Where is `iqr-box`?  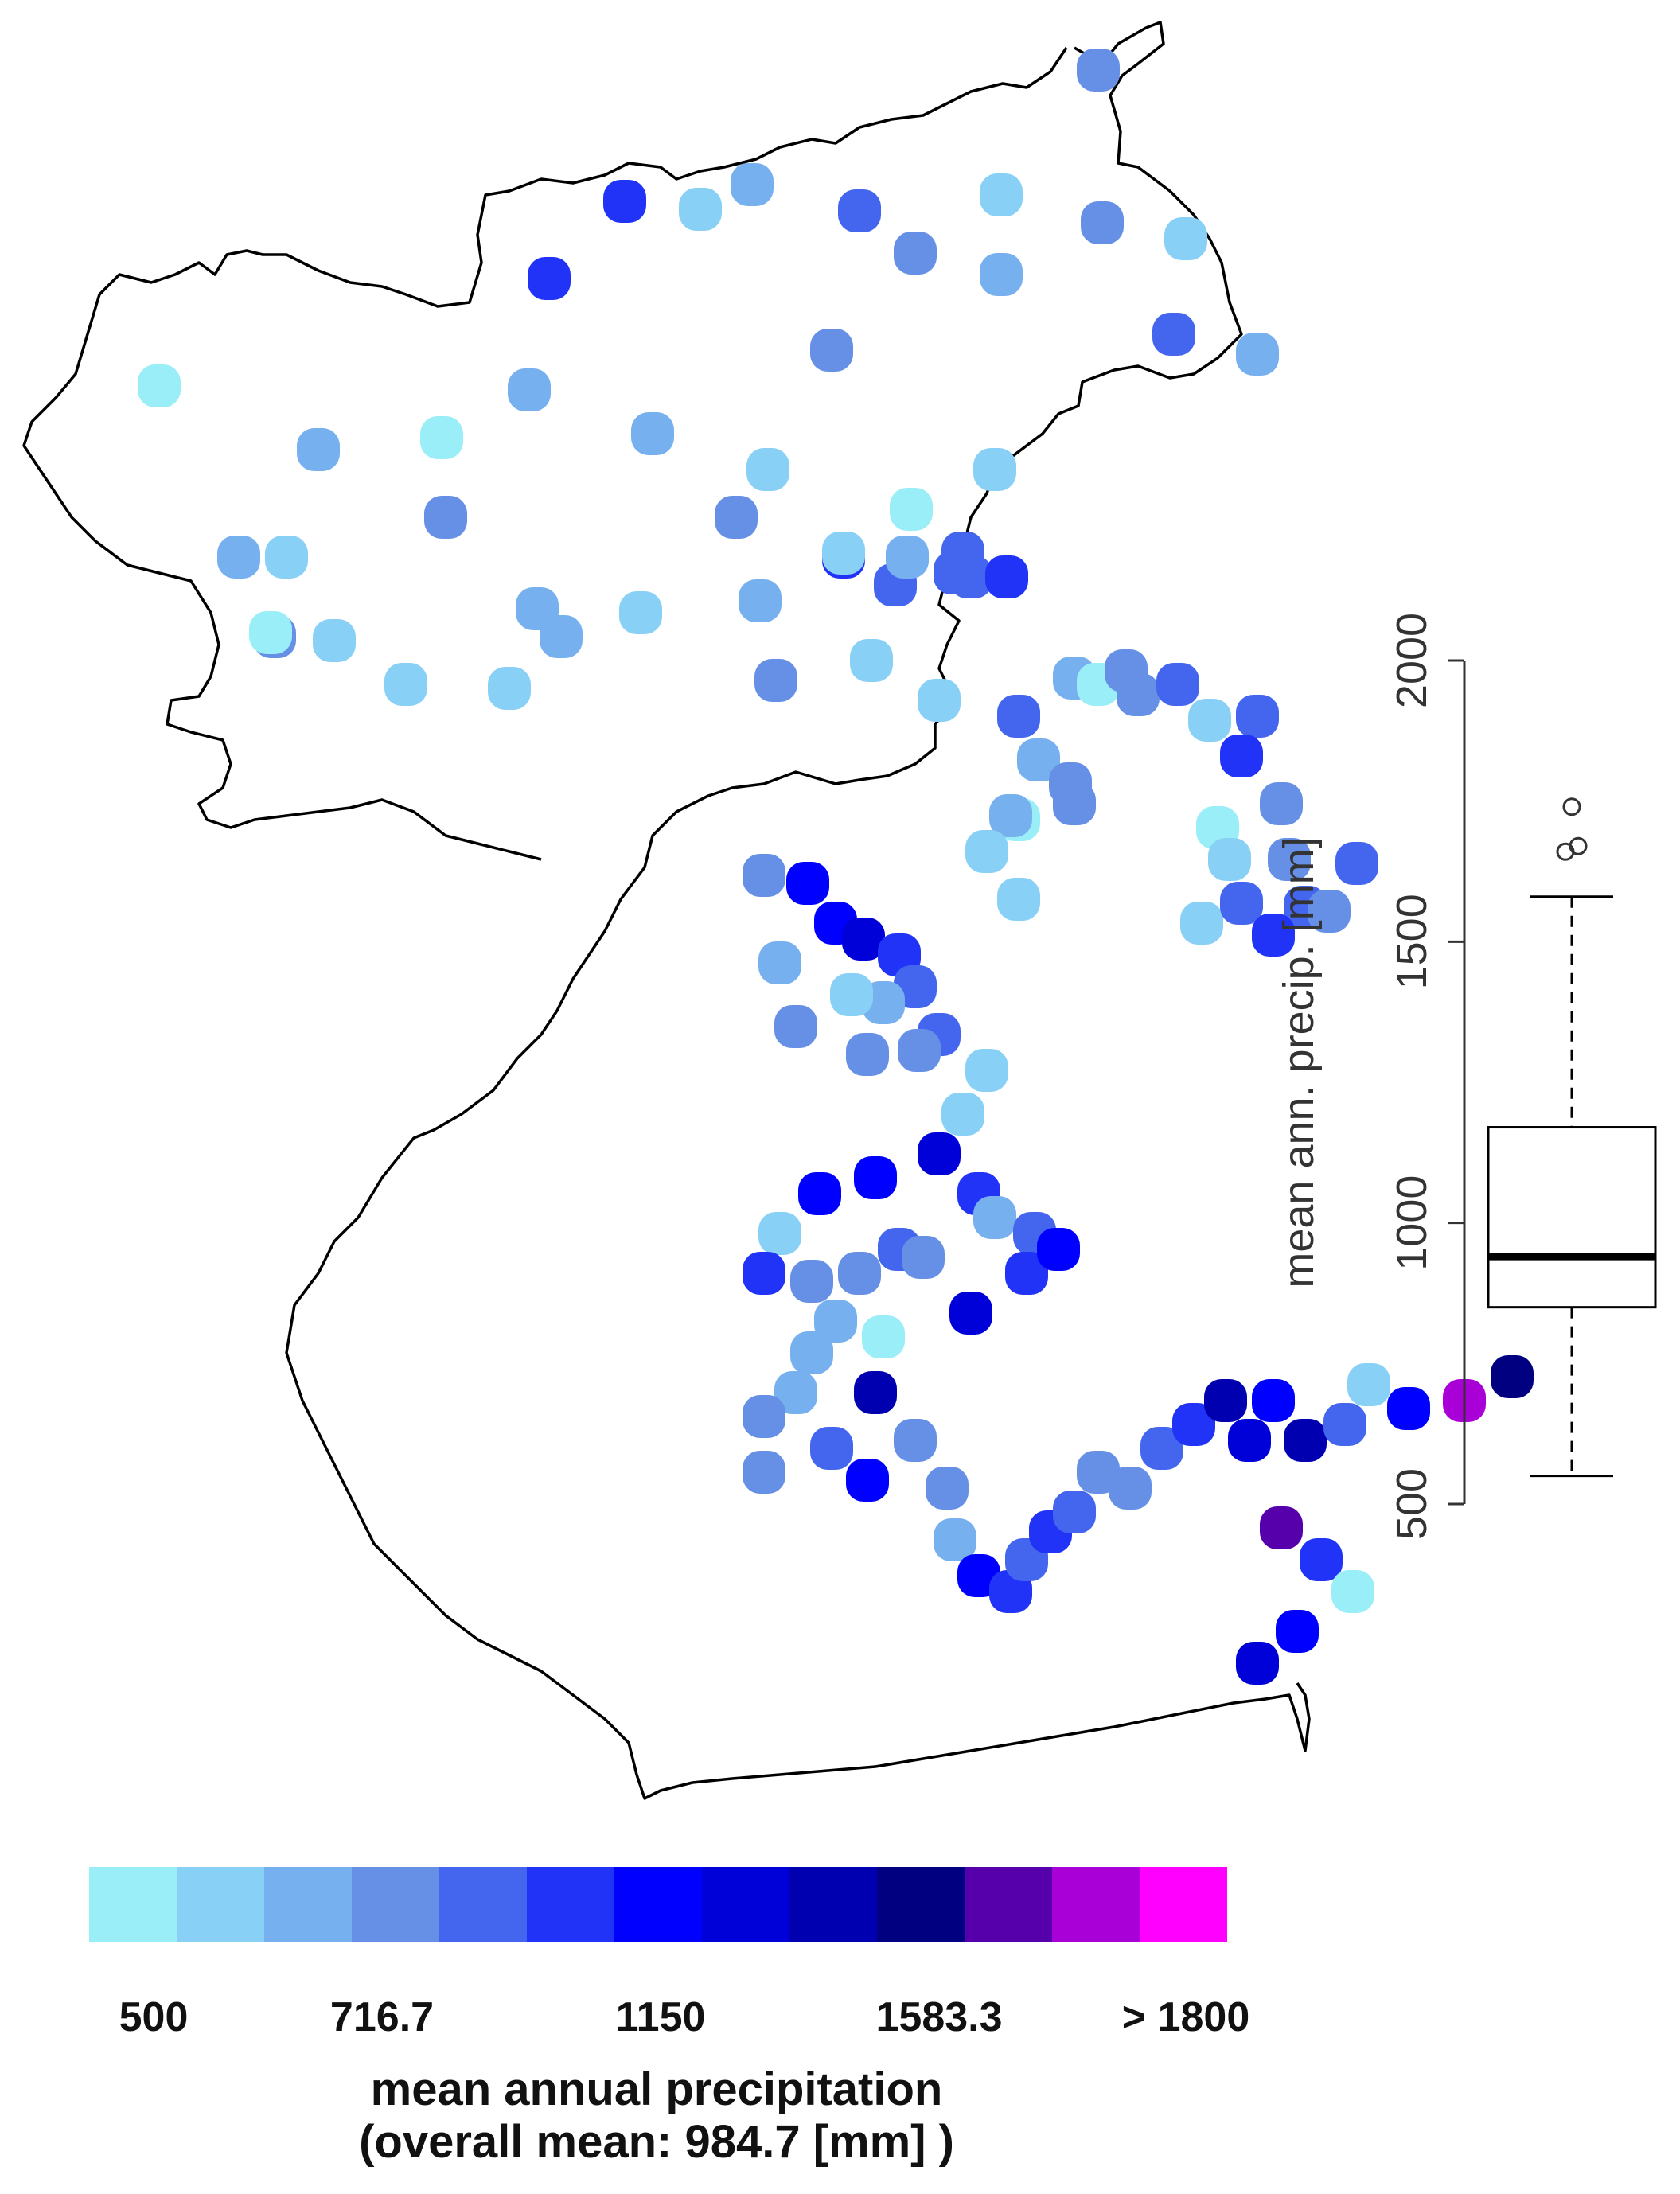 iqr-box is located at coordinates (1572, 1217).